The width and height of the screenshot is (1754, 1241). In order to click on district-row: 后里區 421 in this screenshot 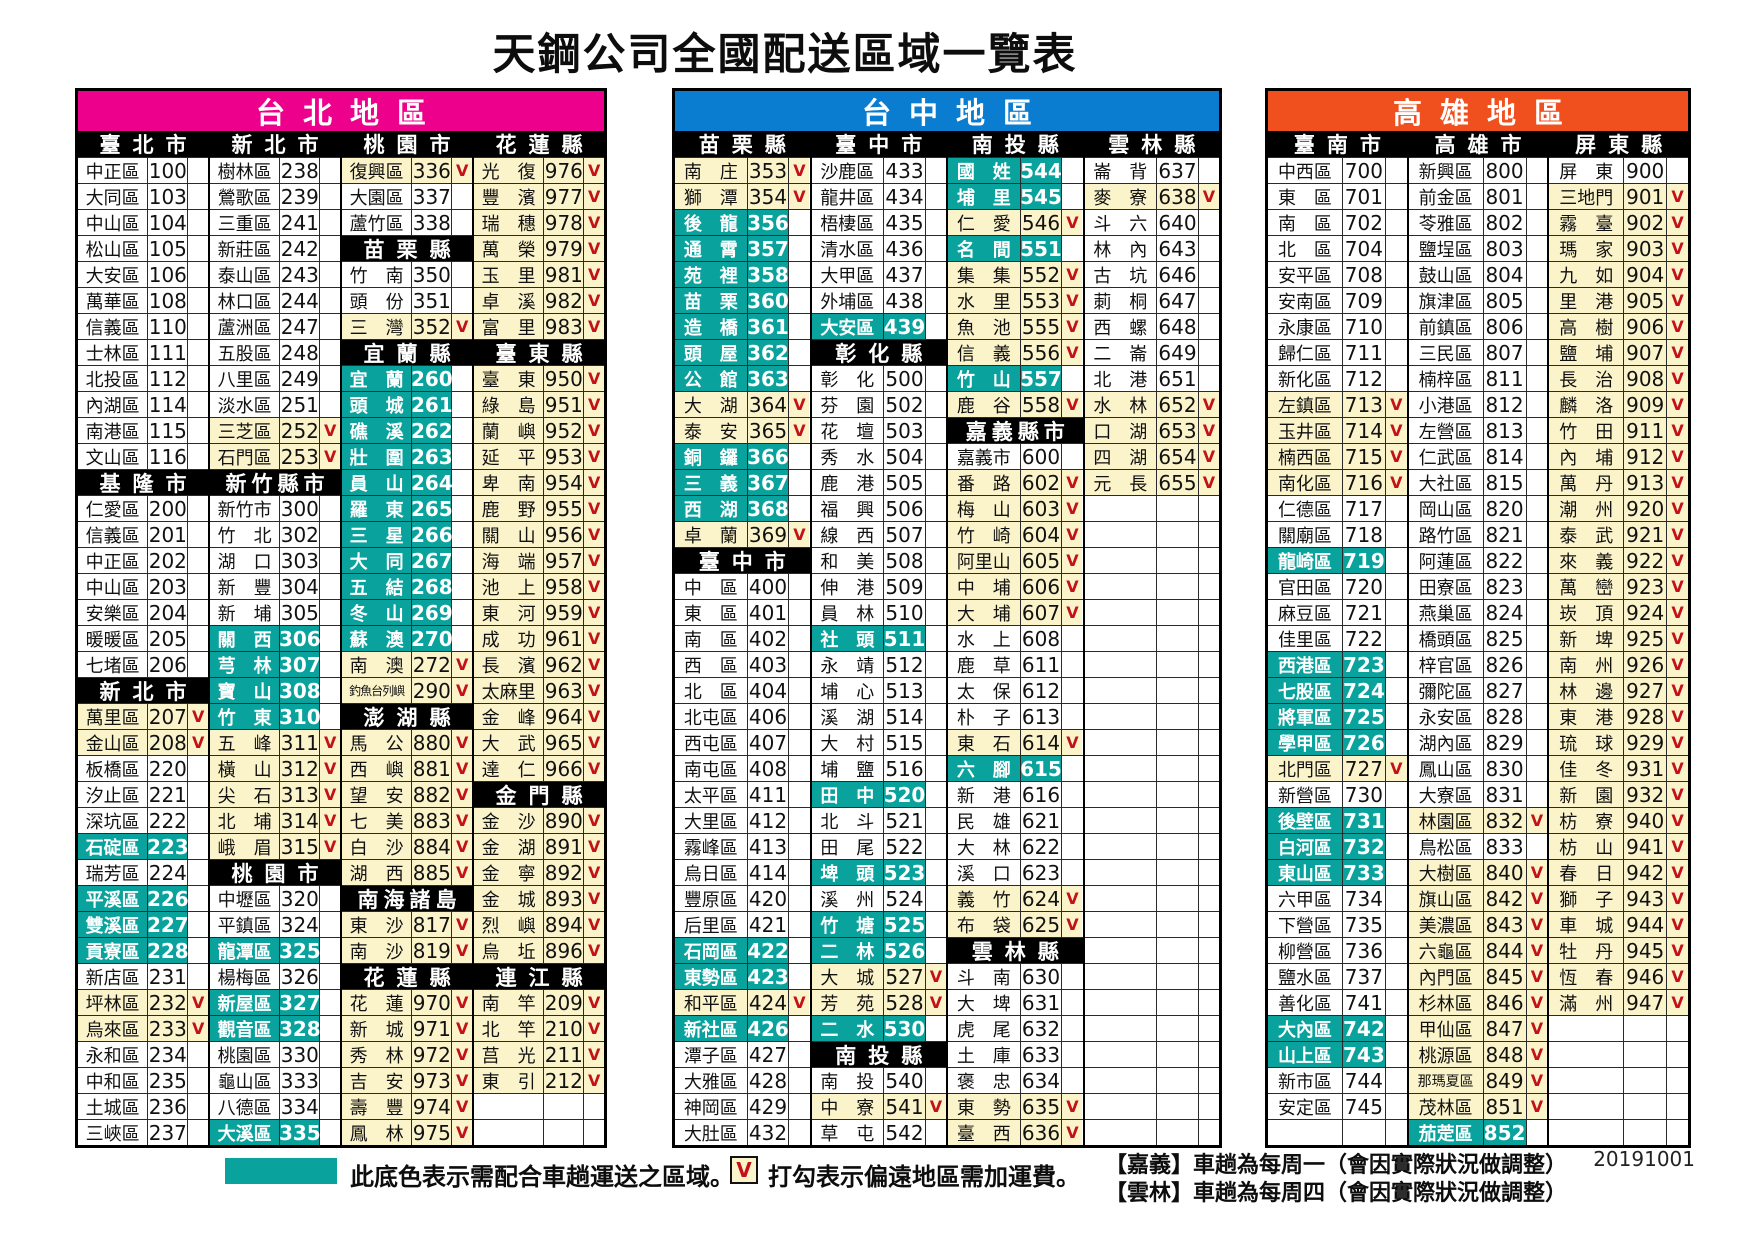, I will do `click(742, 924)`.